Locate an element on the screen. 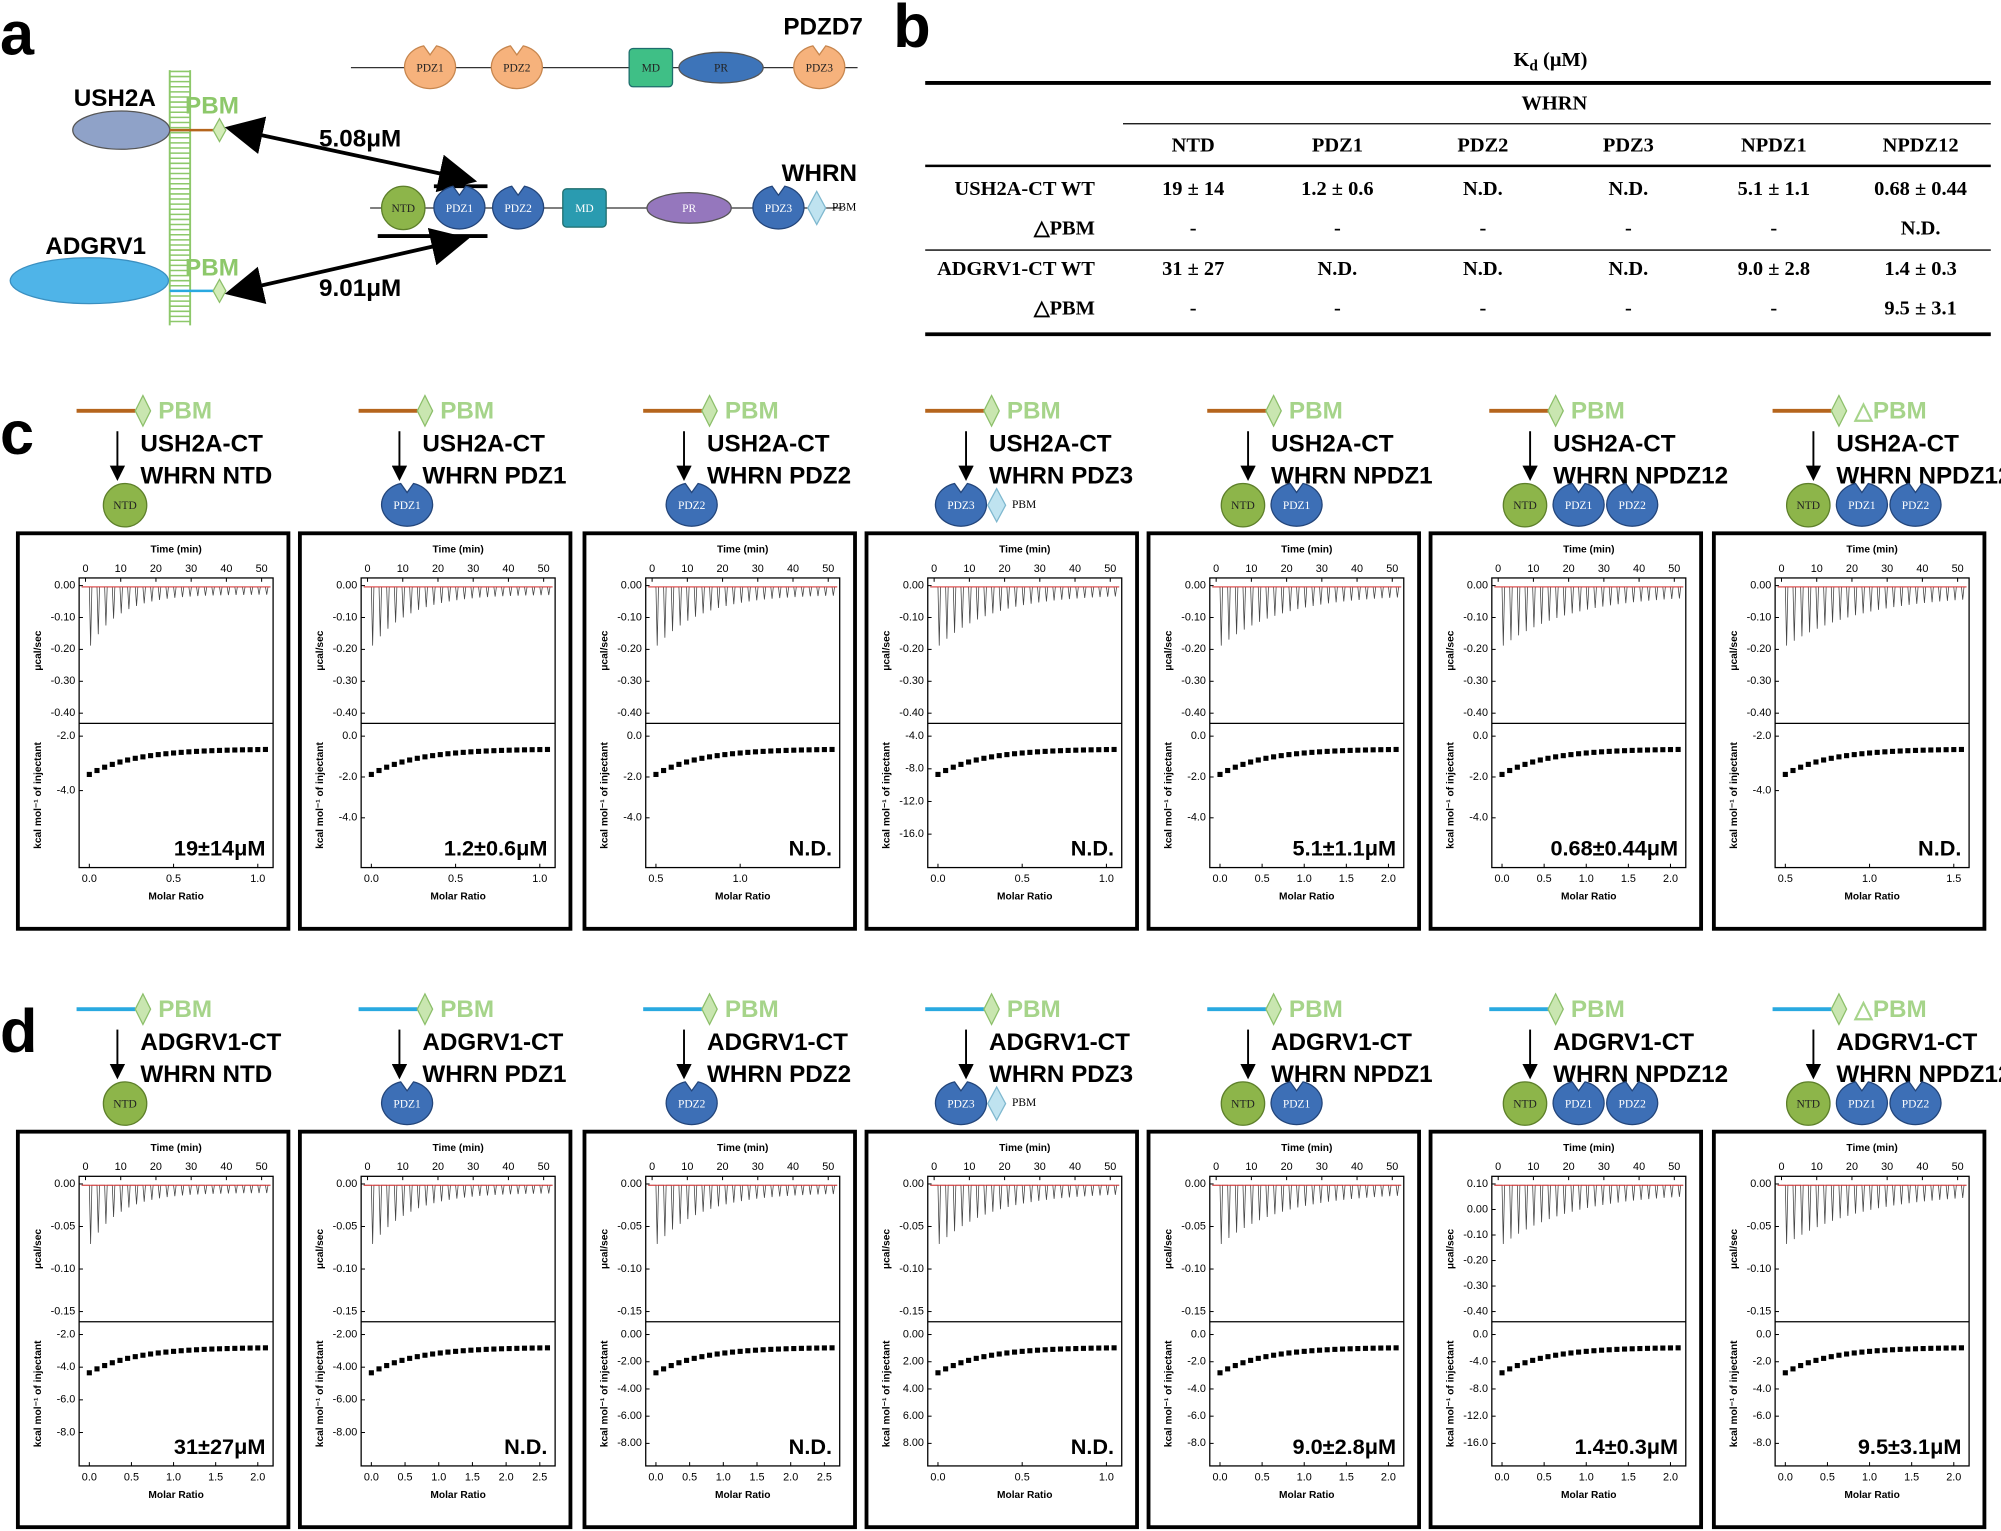 The width and height of the screenshot is (2001, 1531). protein-name: WHRN is located at coordinates (819, 173).